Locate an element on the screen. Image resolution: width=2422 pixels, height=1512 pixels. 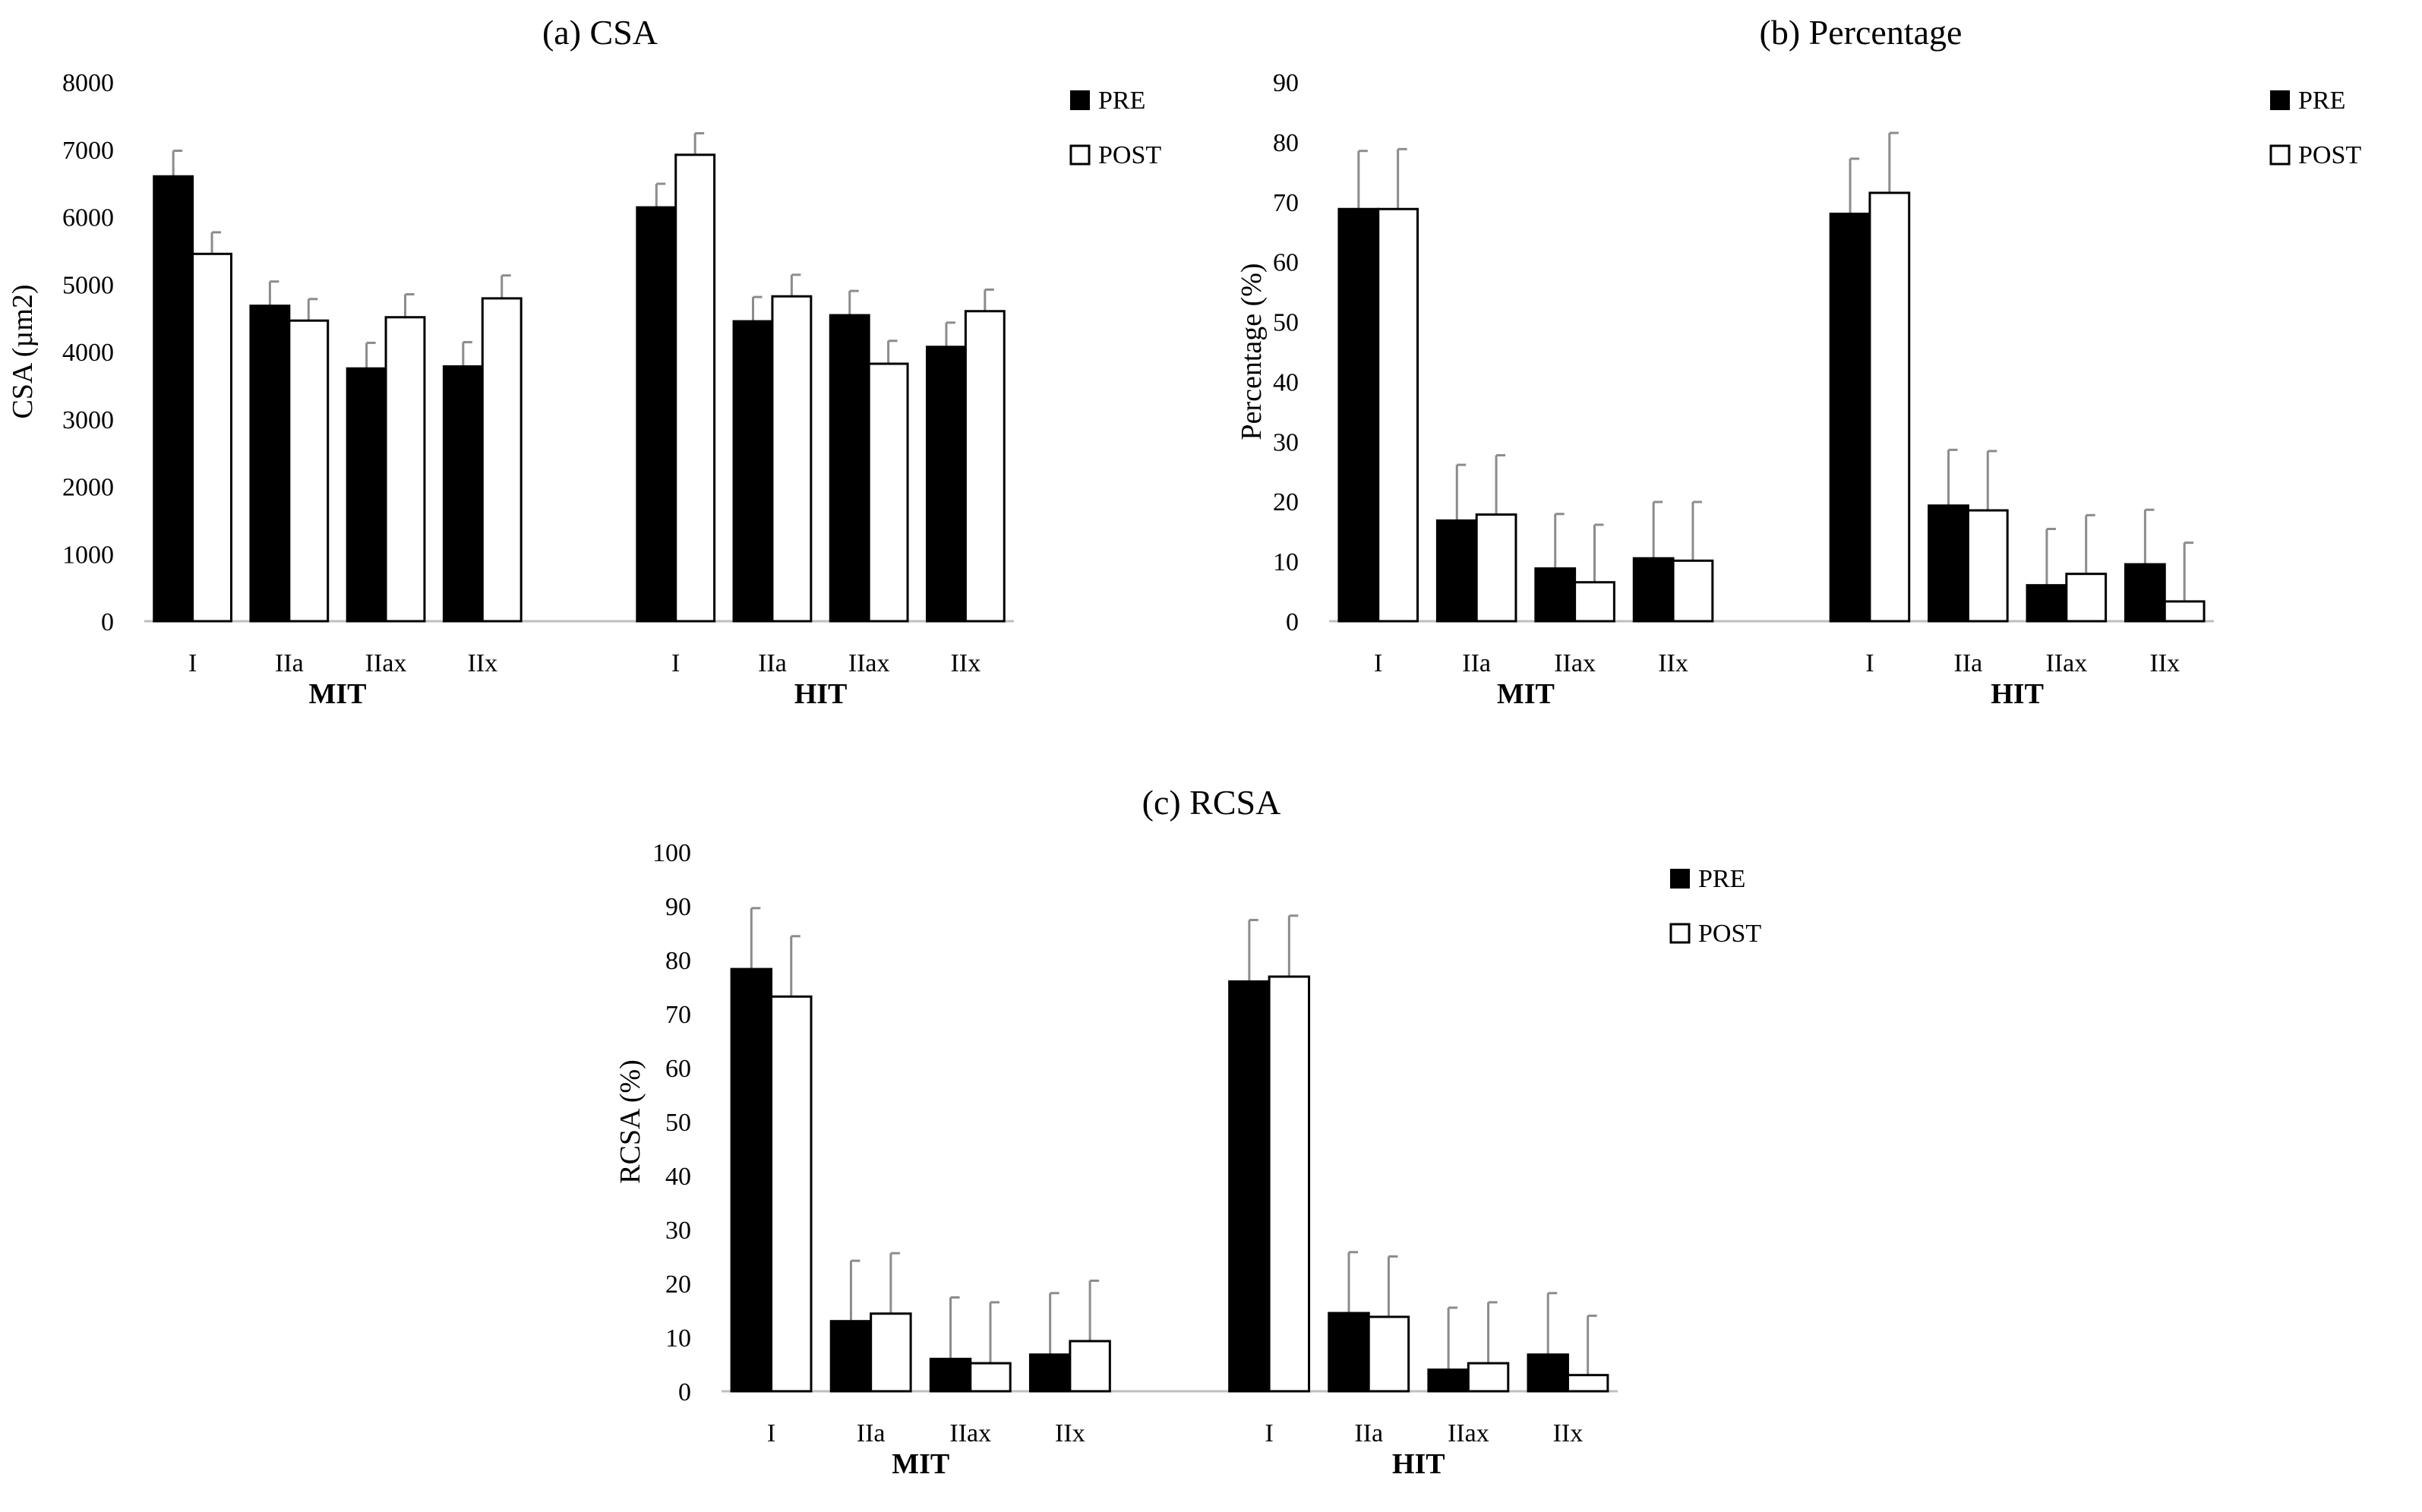
chart-title: (c) RCSA is located at coordinates (1211, 802).